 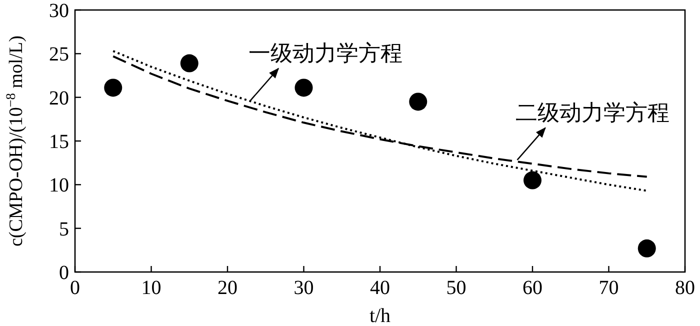 What do you see at coordinates (685, 288) in the screenshot?
I see `x-tick-label: 80` at bounding box center [685, 288].